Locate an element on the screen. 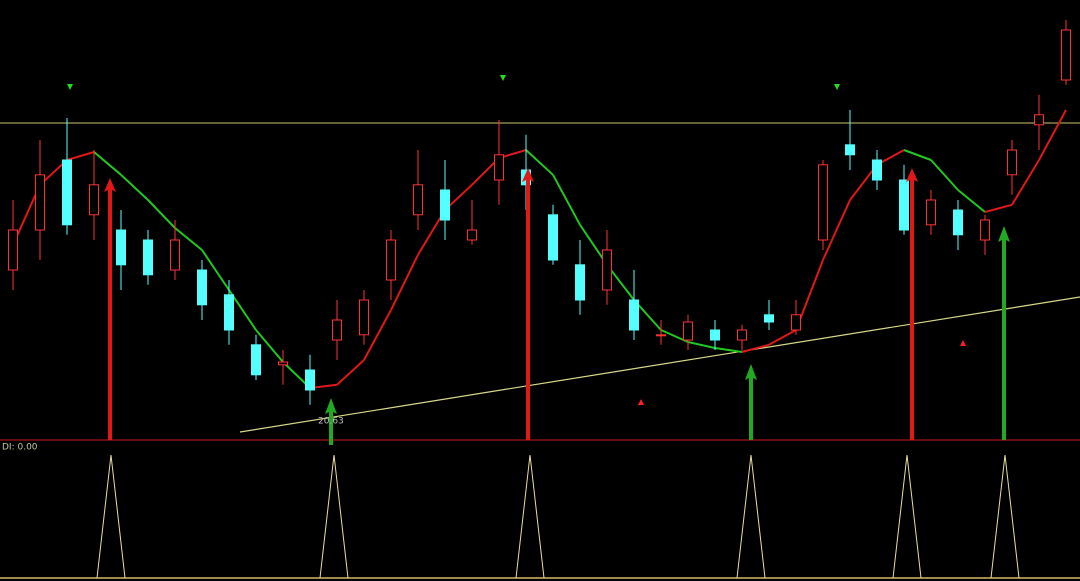 The width and height of the screenshot is (1080, 581). indicator-label: DI: 0.00 is located at coordinates (20, 448).